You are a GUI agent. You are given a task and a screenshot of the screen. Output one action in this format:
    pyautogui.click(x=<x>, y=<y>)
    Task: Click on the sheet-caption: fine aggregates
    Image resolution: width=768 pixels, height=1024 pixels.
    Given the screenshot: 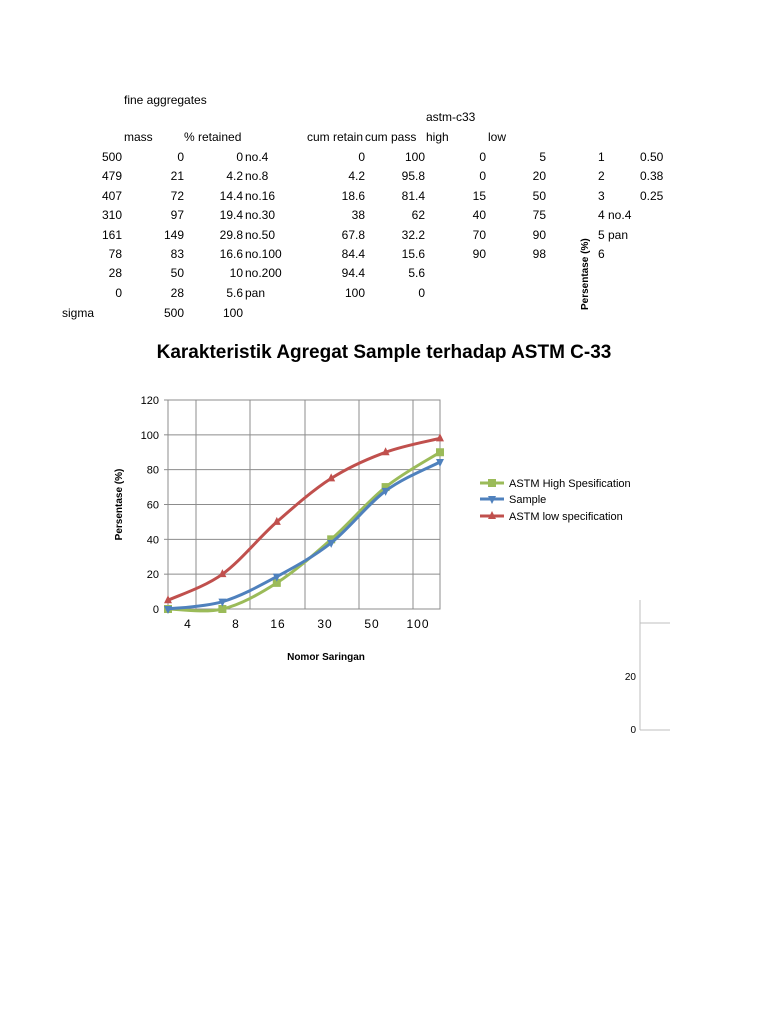 What is the action you would take?
    pyautogui.click(x=165, y=100)
    